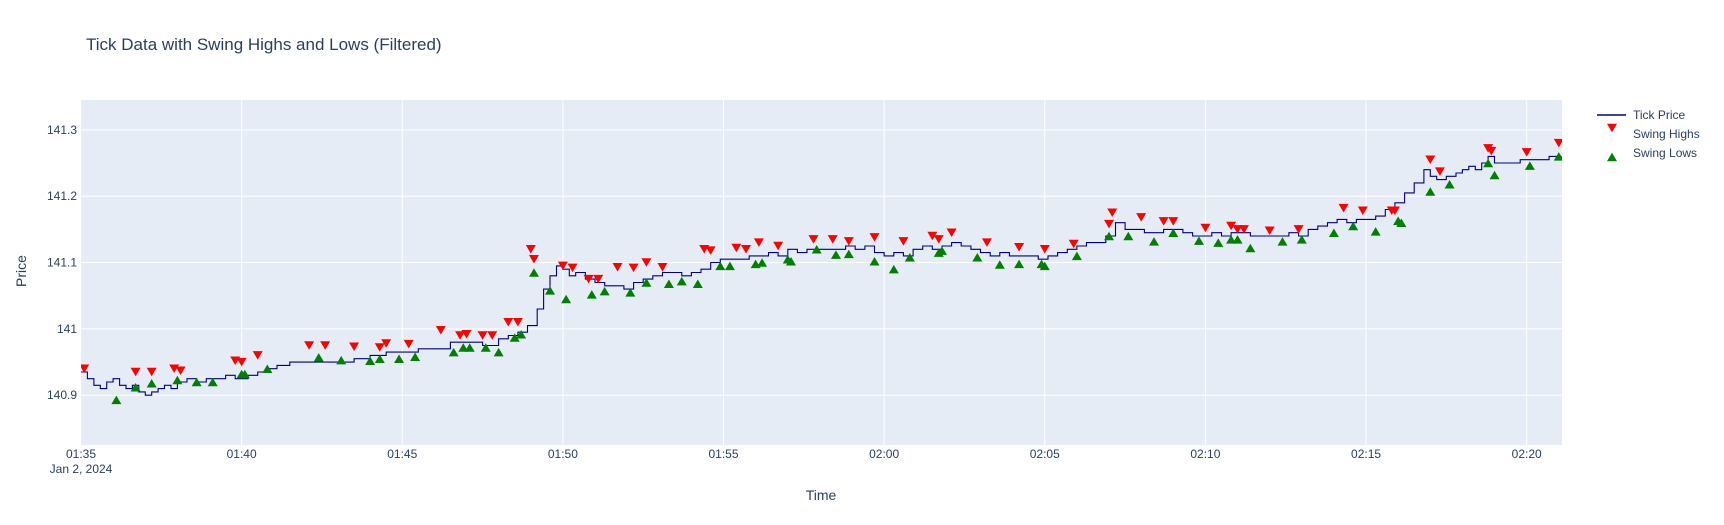  What do you see at coordinates (1641, 115) in the screenshot?
I see `legend-item-tick-price: Tick Price` at bounding box center [1641, 115].